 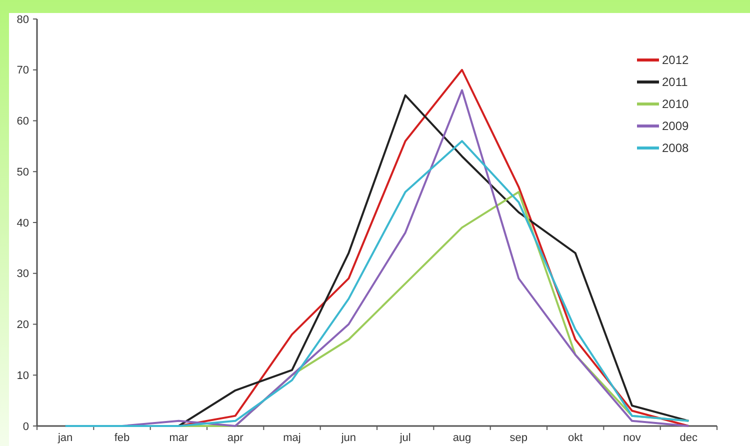 What do you see at coordinates (348, 438) in the screenshot?
I see `x-tick-label: jun` at bounding box center [348, 438].